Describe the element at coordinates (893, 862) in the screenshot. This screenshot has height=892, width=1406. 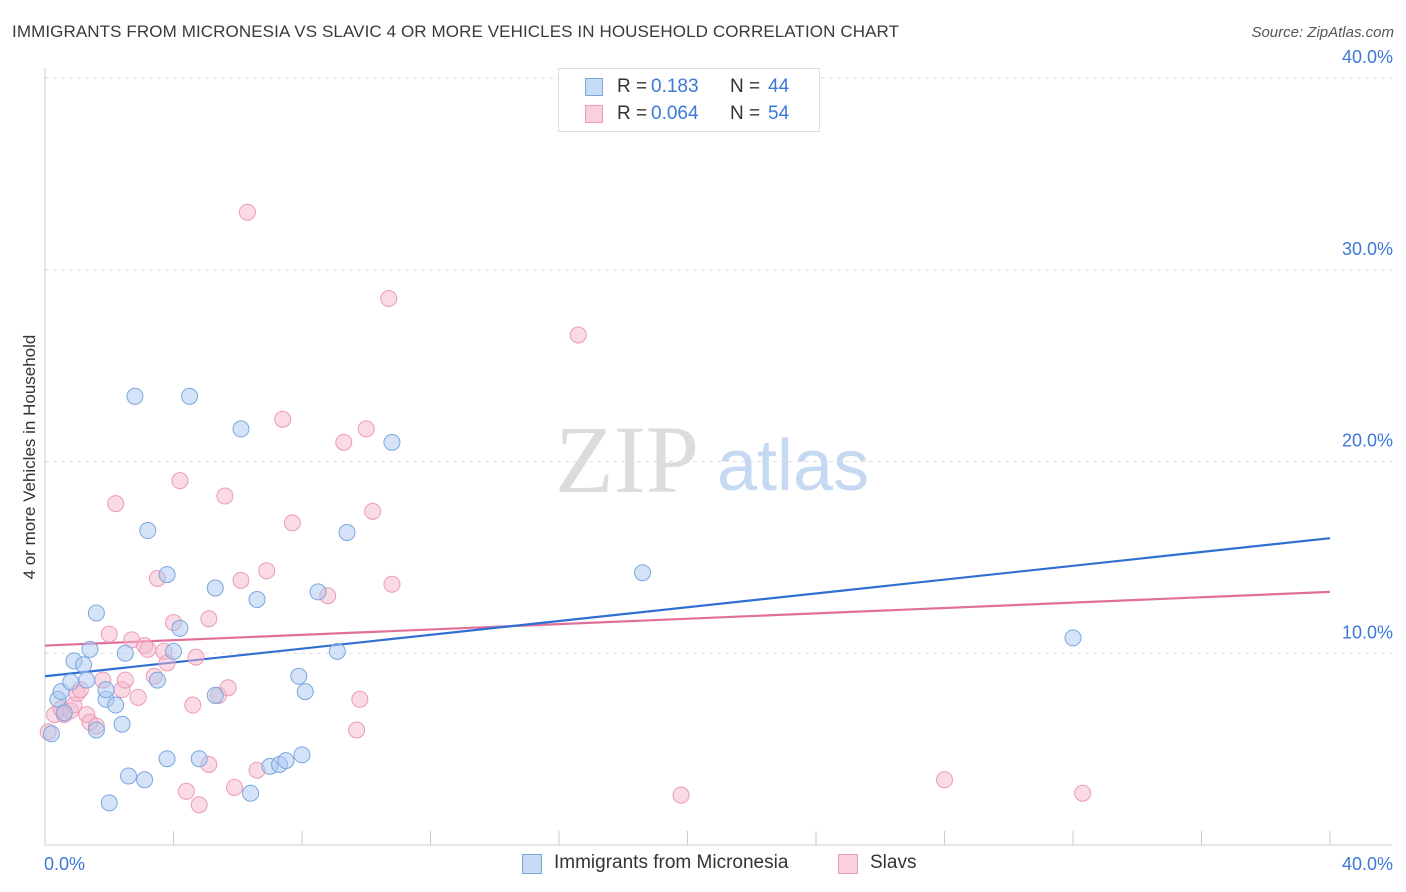
I see `bottom-legend-label: Slavs` at that location.